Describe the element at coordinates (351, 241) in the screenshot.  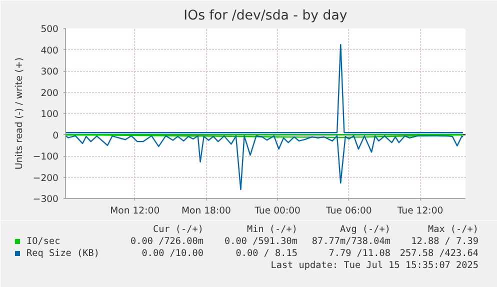
I see `text: 87.77m/738.04m` at that location.